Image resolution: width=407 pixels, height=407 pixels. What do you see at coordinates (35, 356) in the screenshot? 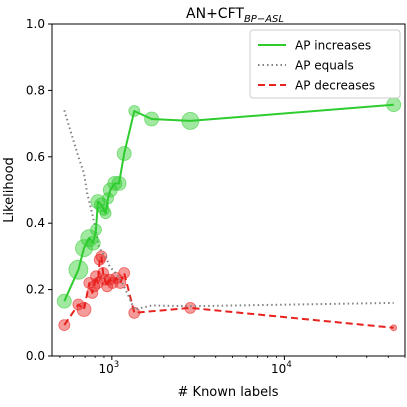
I see `y-tick-label: 0.0` at bounding box center [35, 356].